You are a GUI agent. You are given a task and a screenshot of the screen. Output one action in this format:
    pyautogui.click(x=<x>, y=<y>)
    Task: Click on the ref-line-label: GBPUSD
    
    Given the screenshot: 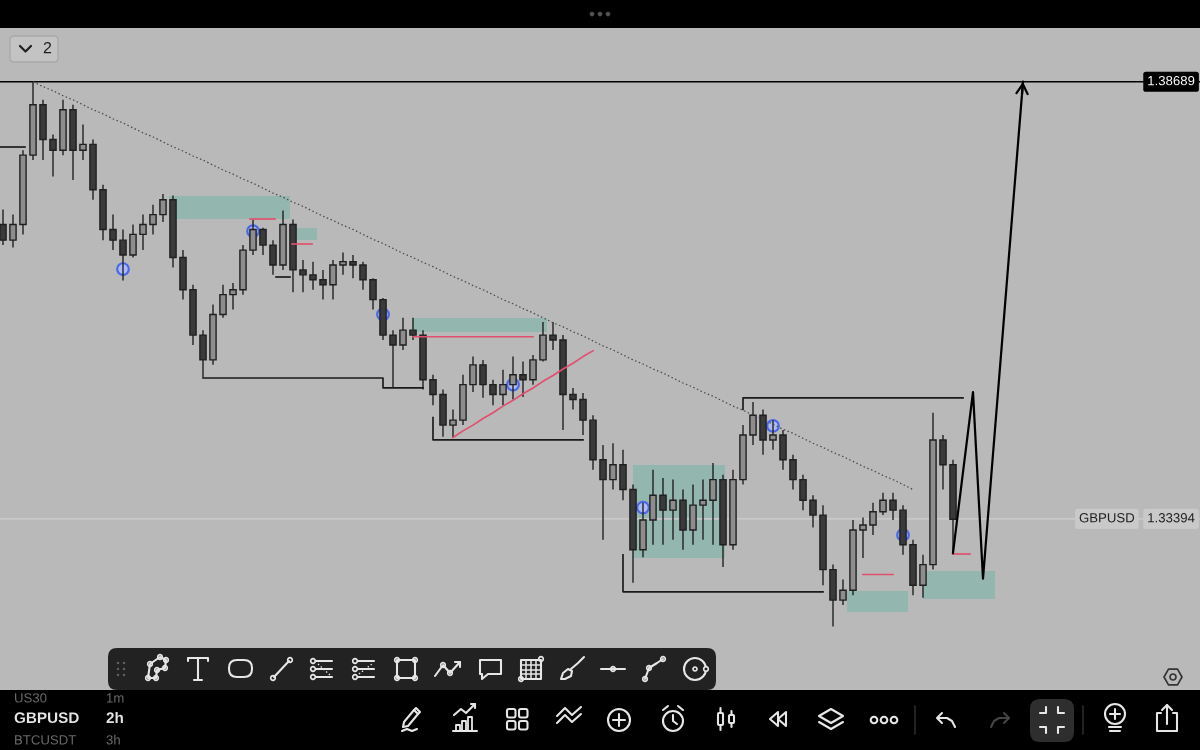 What is the action you would take?
    pyautogui.click(x=1107, y=518)
    